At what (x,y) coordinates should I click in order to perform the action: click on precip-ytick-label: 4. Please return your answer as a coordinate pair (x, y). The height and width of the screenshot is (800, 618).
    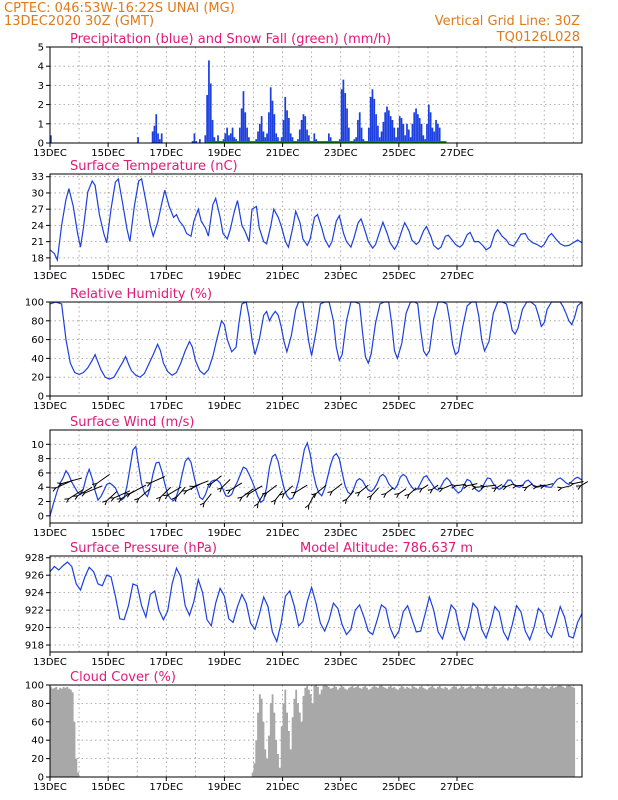
    Looking at the image, I should click on (41, 67).